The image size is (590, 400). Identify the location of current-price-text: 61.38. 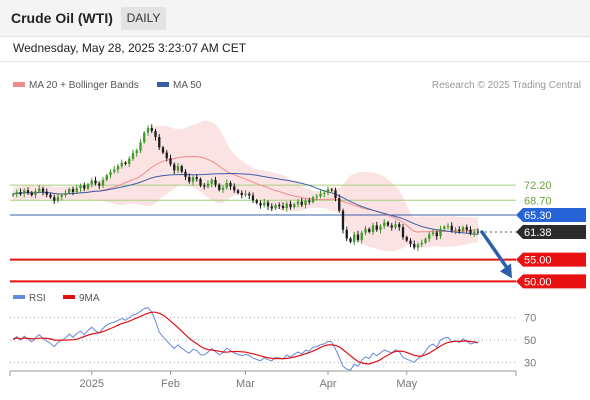
(538, 233).